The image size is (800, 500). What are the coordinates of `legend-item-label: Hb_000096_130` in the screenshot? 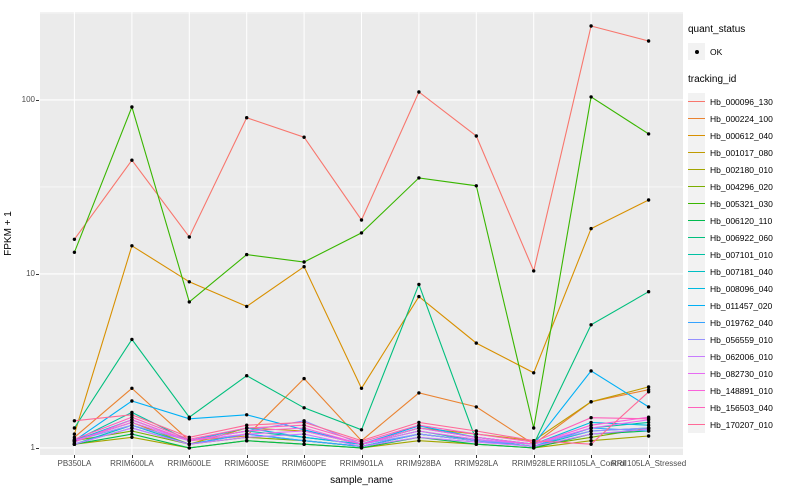 It's located at (741, 101).